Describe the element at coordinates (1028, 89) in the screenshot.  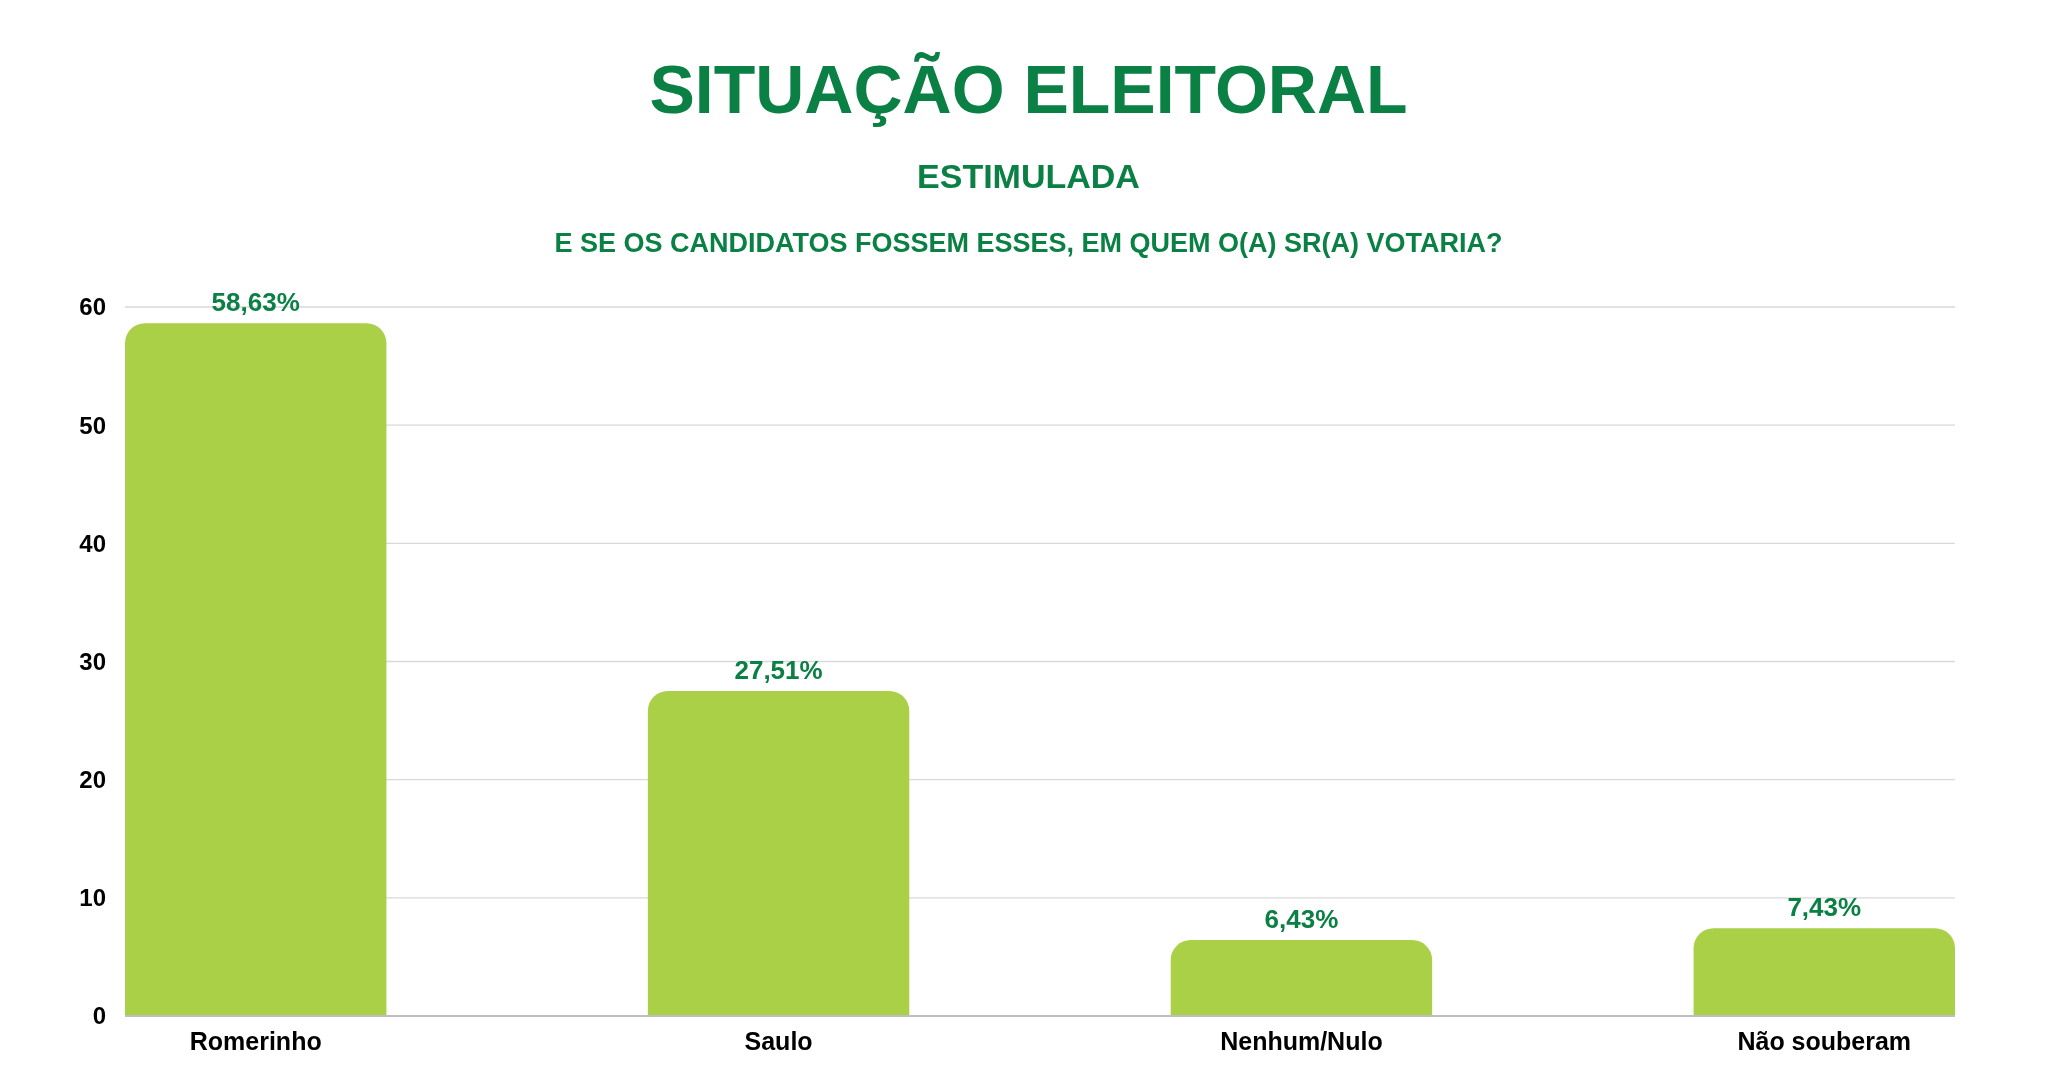
I see `chart-title: SITUAÇÃO ELEITORAL` at that location.